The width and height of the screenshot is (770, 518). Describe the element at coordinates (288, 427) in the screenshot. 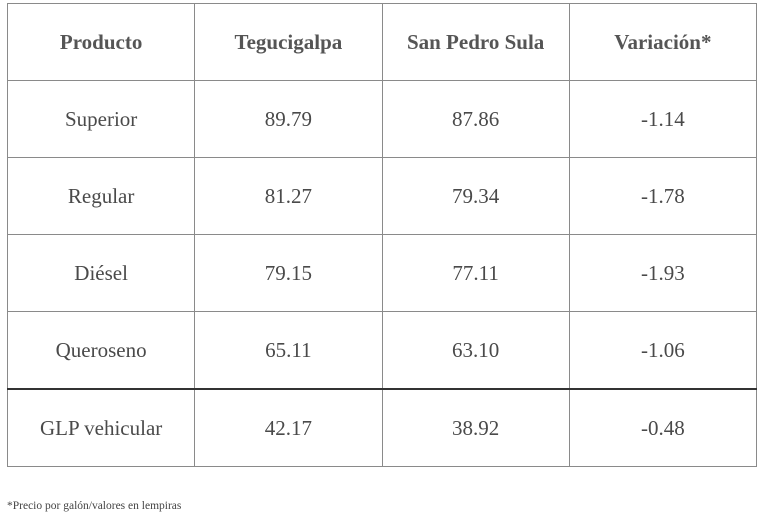

I see `price-cell: 42.17` at that location.